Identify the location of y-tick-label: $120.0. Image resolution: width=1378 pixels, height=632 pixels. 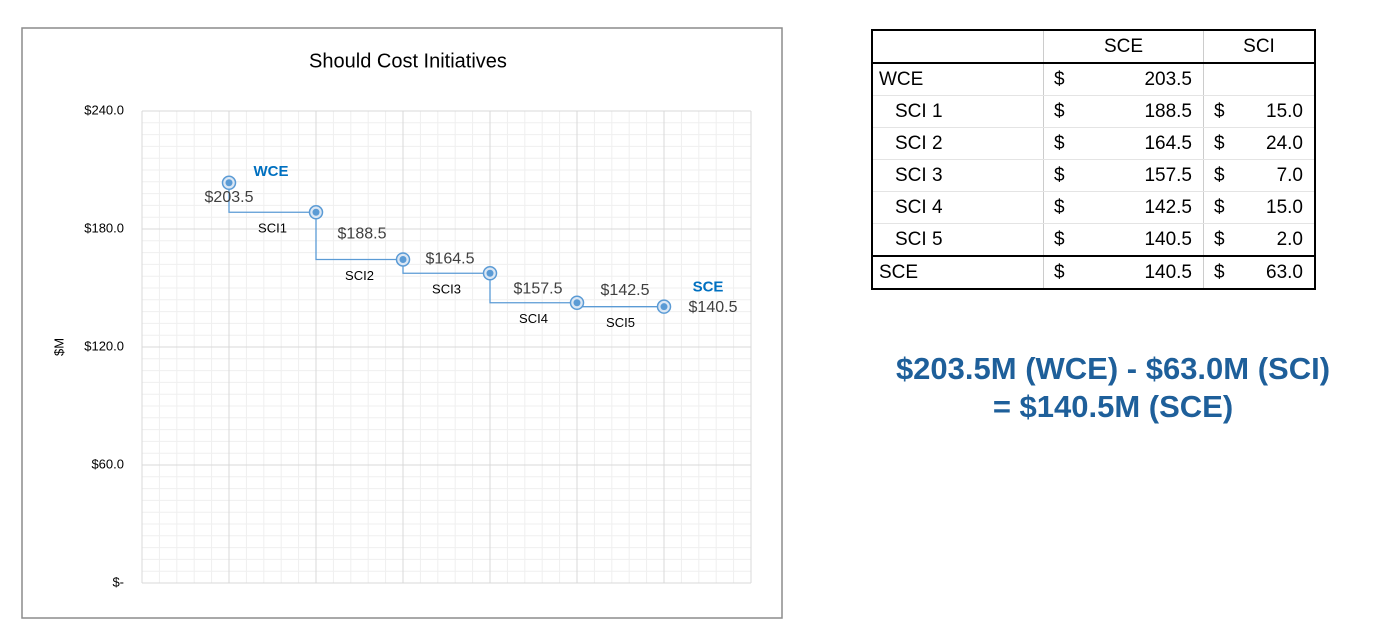
(104, 345).